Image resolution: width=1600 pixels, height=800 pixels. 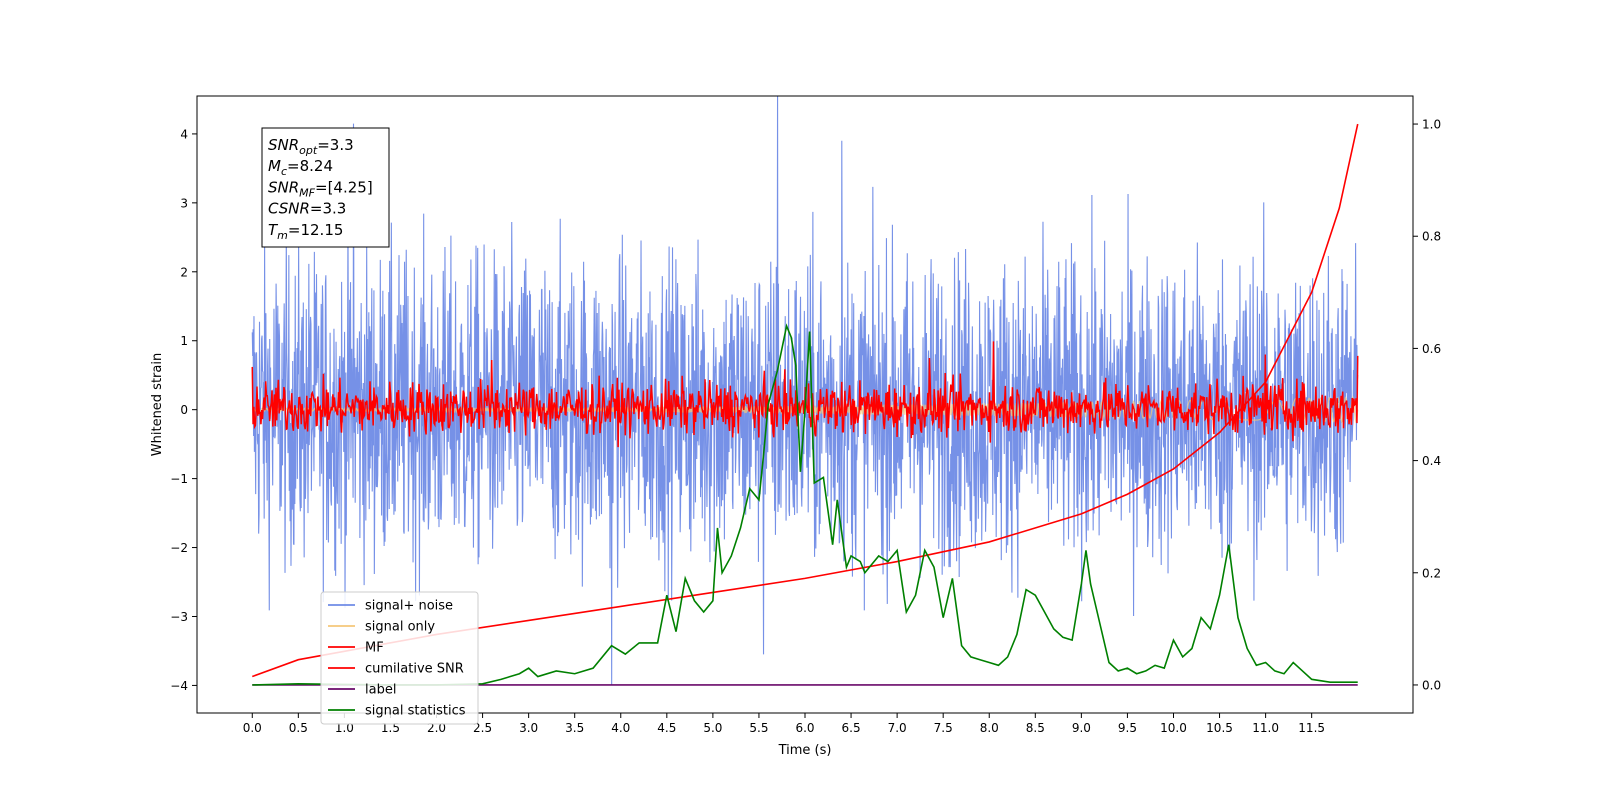 What do you see at coordinates (184, 203) in the screenshot?
I see `y-tick-label: 3` at bounding box center [184, 203].